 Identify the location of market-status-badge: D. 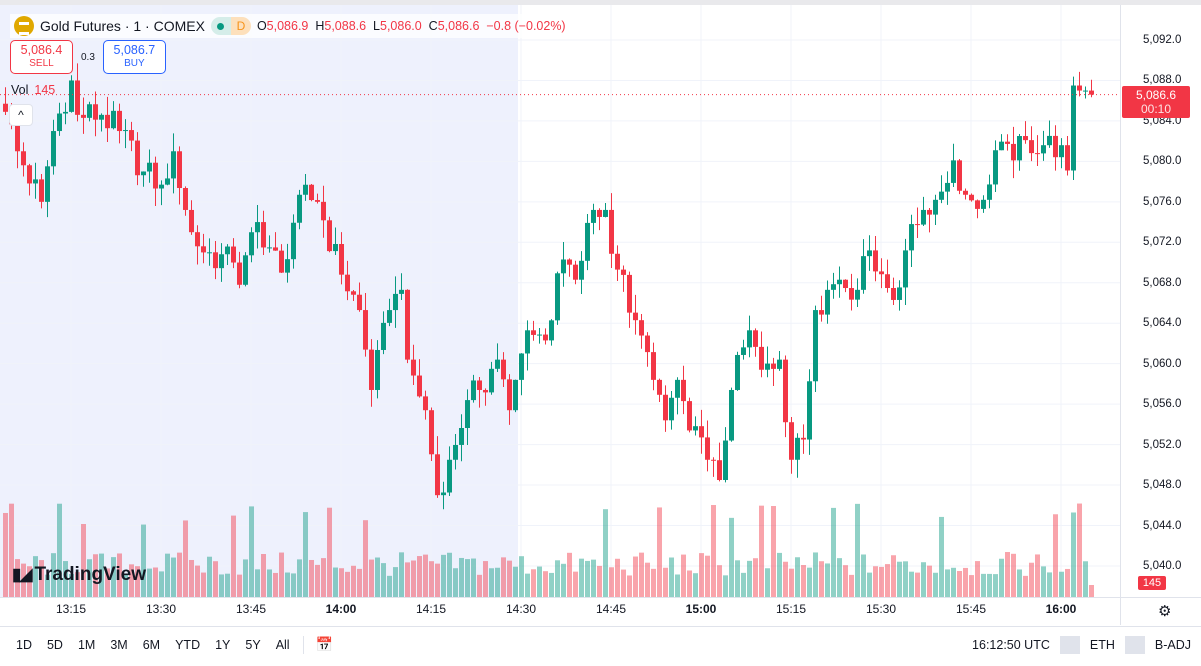
(230, 26).